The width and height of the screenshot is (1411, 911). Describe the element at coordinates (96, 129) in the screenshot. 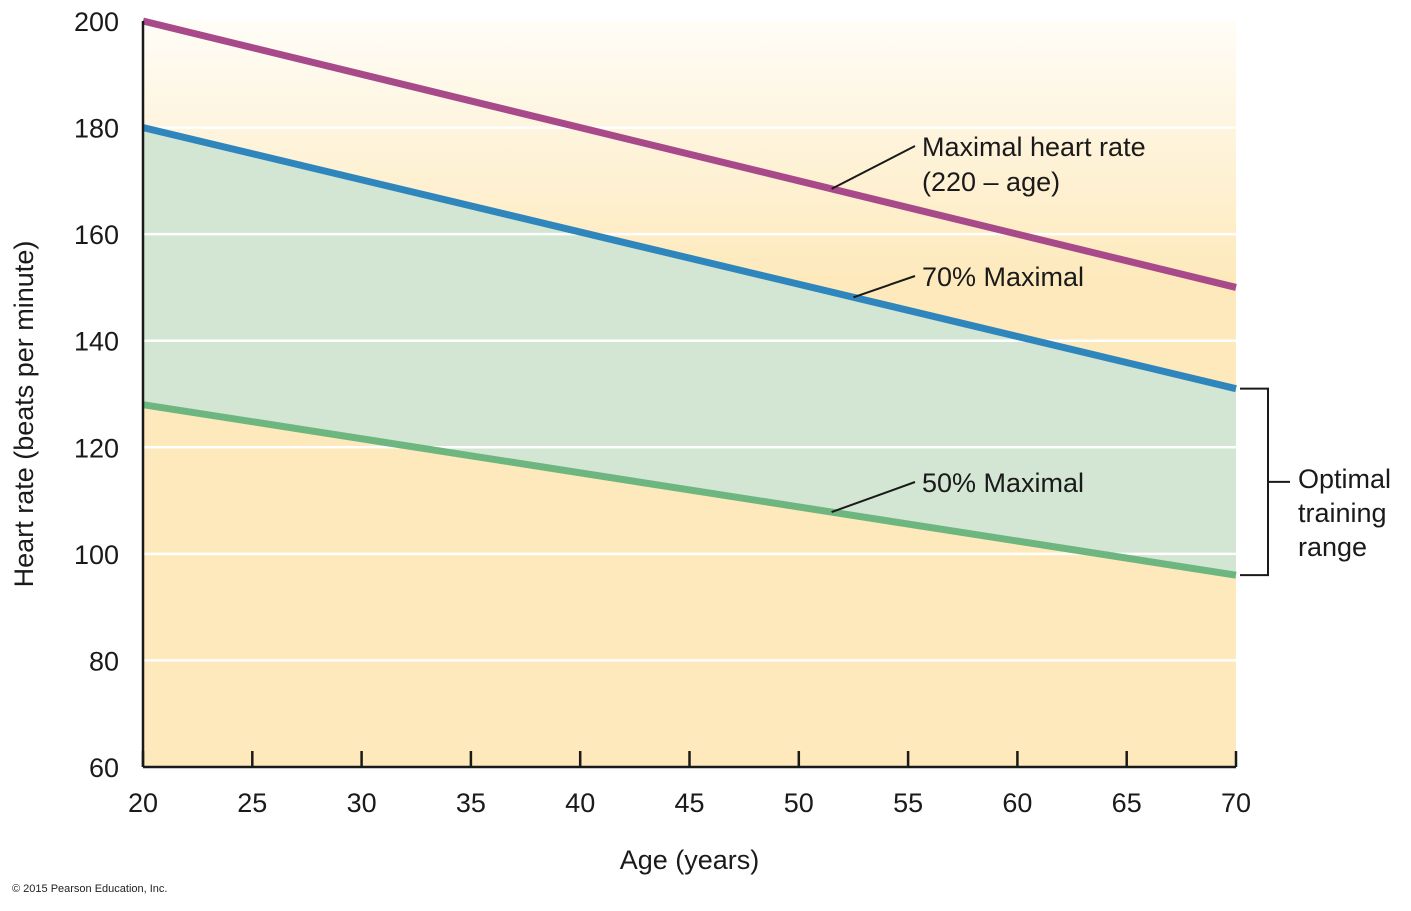

I see `y-tick-label: 180` at that location.